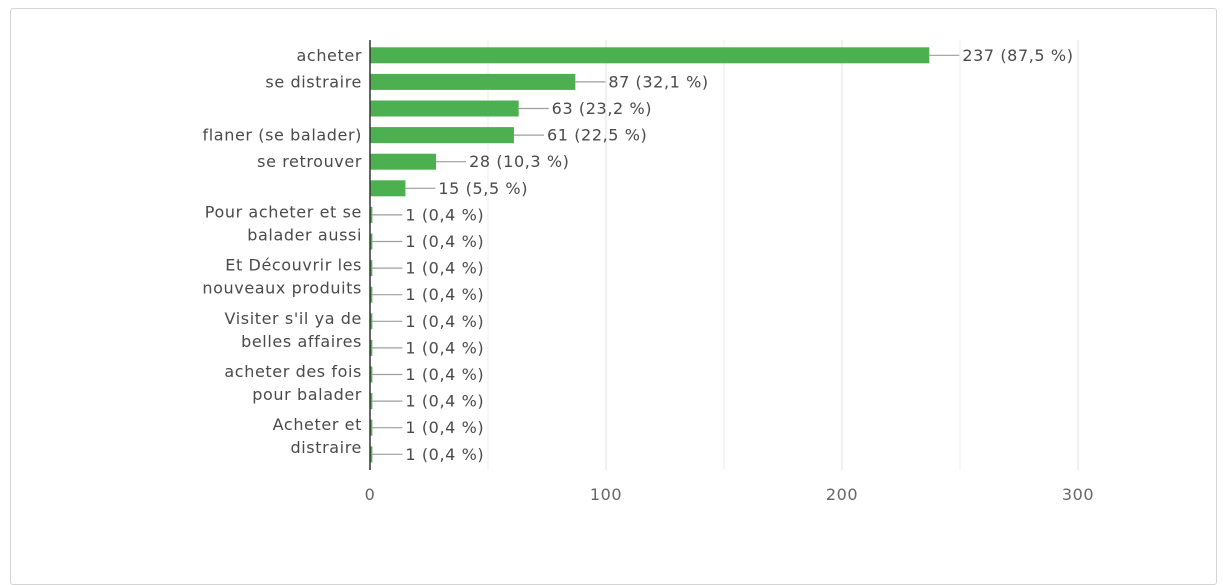 This screenshot has width=1223, height=585. What do you see at coordinates (606, 494) in the screenshot?
I see `x-tick-label: 100` at bounding box center [606, 494].